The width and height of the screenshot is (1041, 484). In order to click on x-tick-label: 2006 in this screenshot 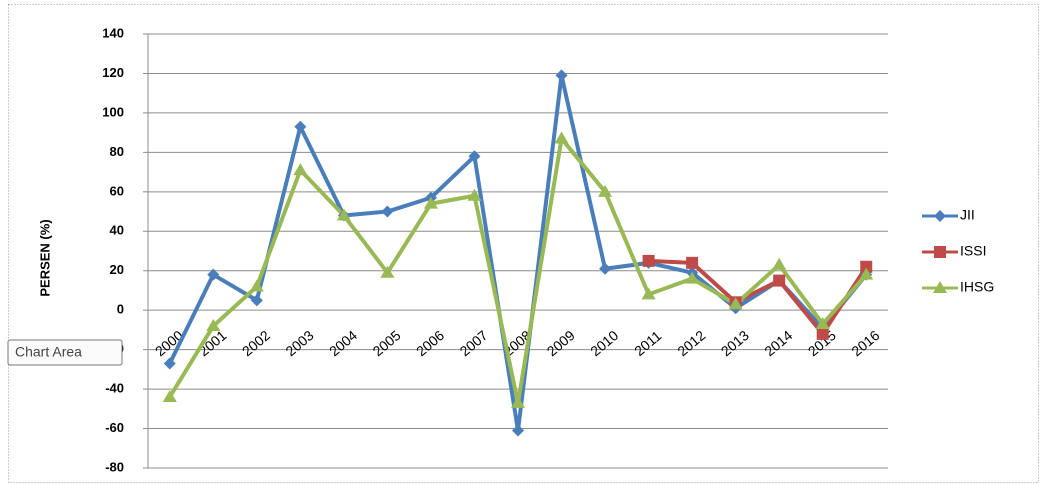, I will do `click(430, 343)`.